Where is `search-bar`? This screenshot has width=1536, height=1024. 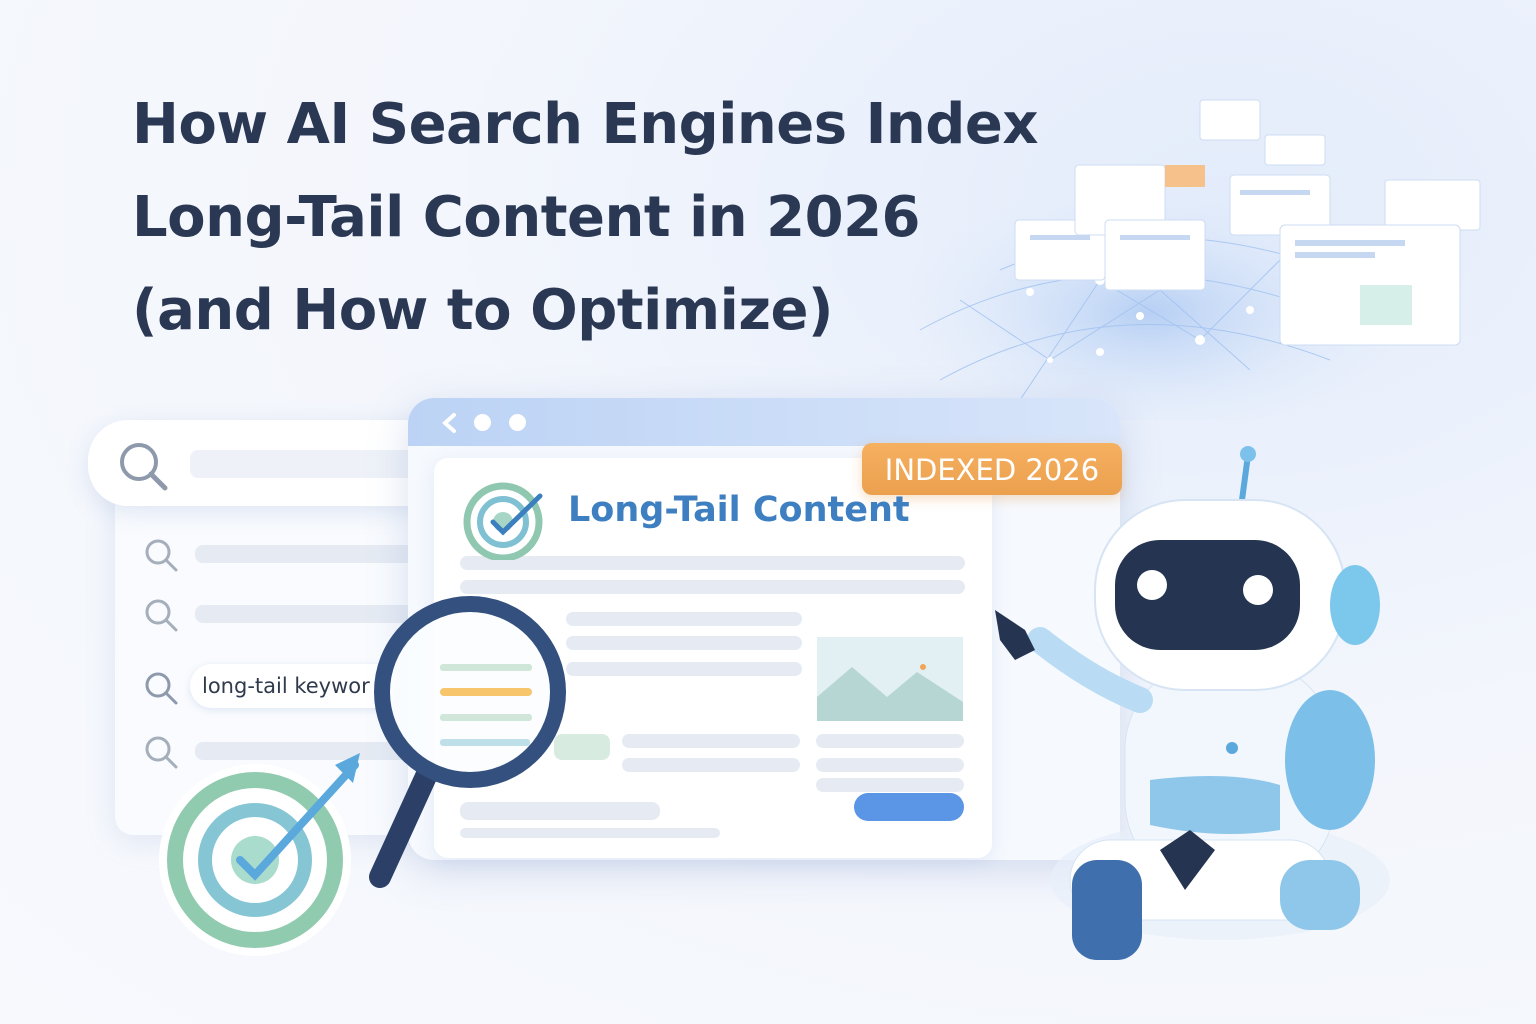
search-bar is located at coordinates (268, 463).